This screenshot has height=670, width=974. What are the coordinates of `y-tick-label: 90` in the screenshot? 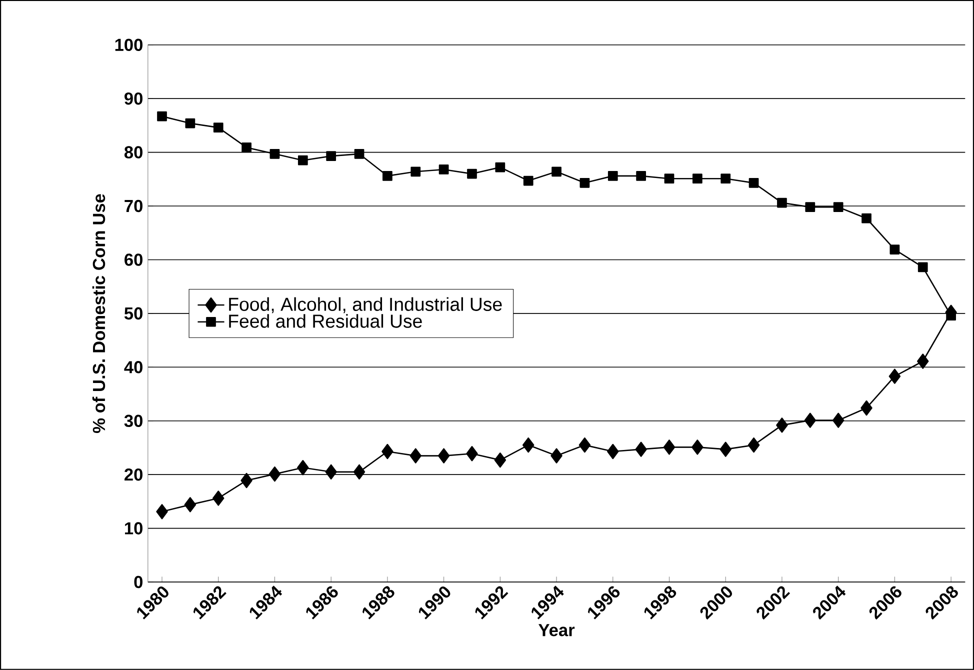 It's located at (133, 98).